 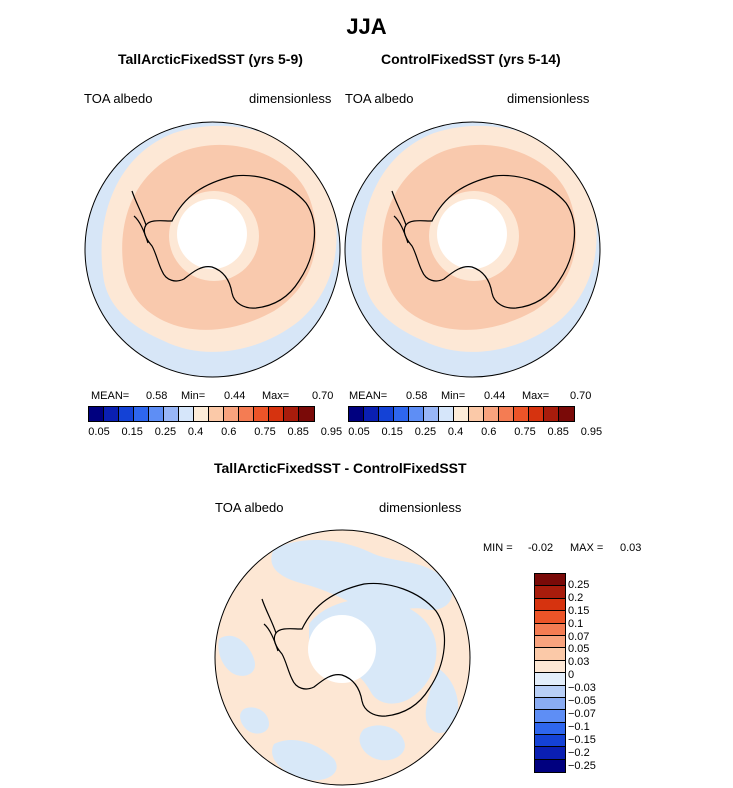 What do you see at coordinates (236, 655) in the screenshot?
I see `diff-negative-region-west` at bounding box center [236, 655].